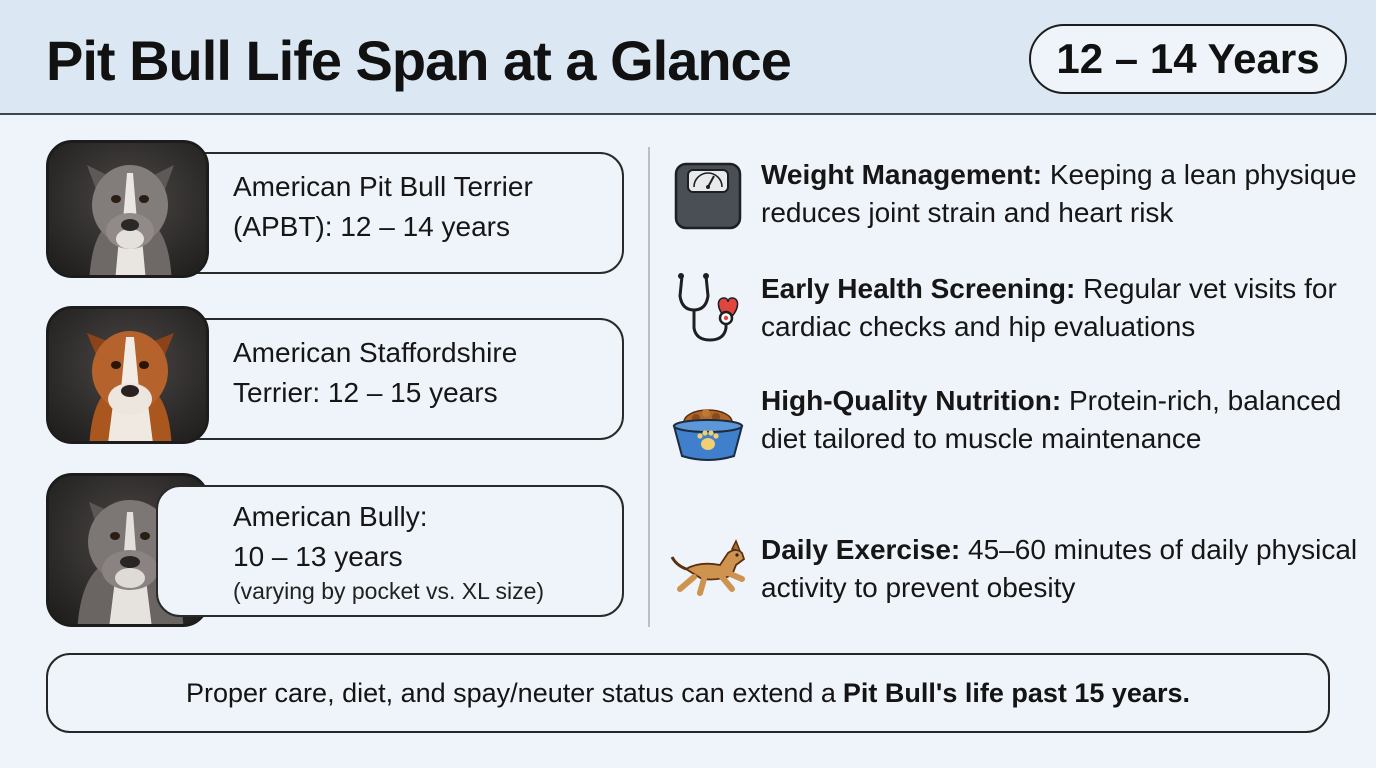 The height and width of the screenshot is (768, 1376). Describe the element at coordinates (710, 310) in the screenshot. I see `stethoscope-heart-icon` at that location.